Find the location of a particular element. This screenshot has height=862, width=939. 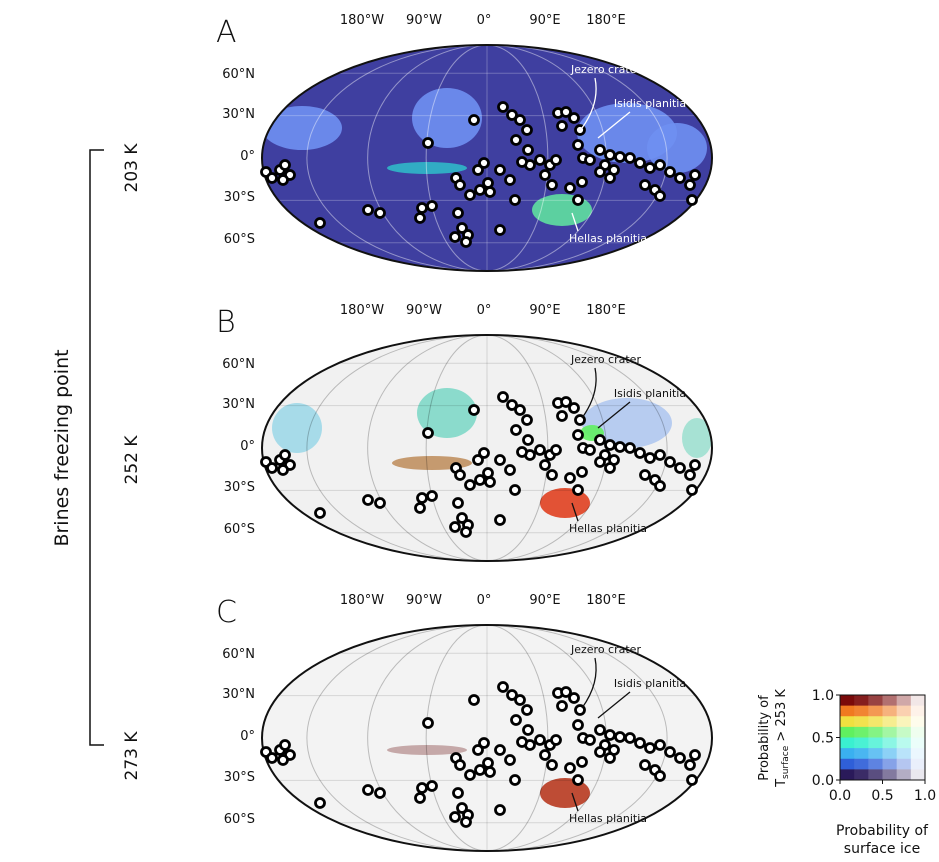

label-part: T is located at coordinates (781, 783).